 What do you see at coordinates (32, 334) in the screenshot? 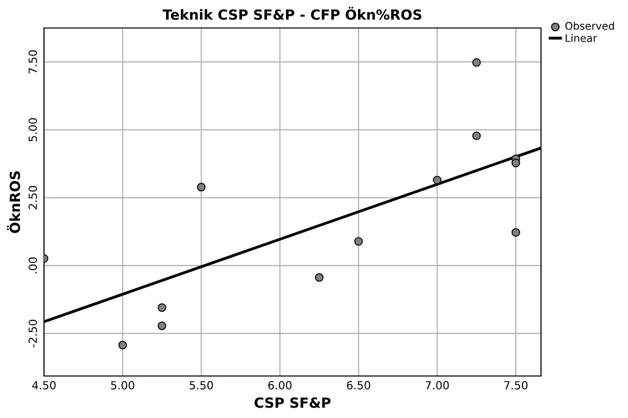
I see `y-tick-label: -2.50` at bounding box center [32, 334].